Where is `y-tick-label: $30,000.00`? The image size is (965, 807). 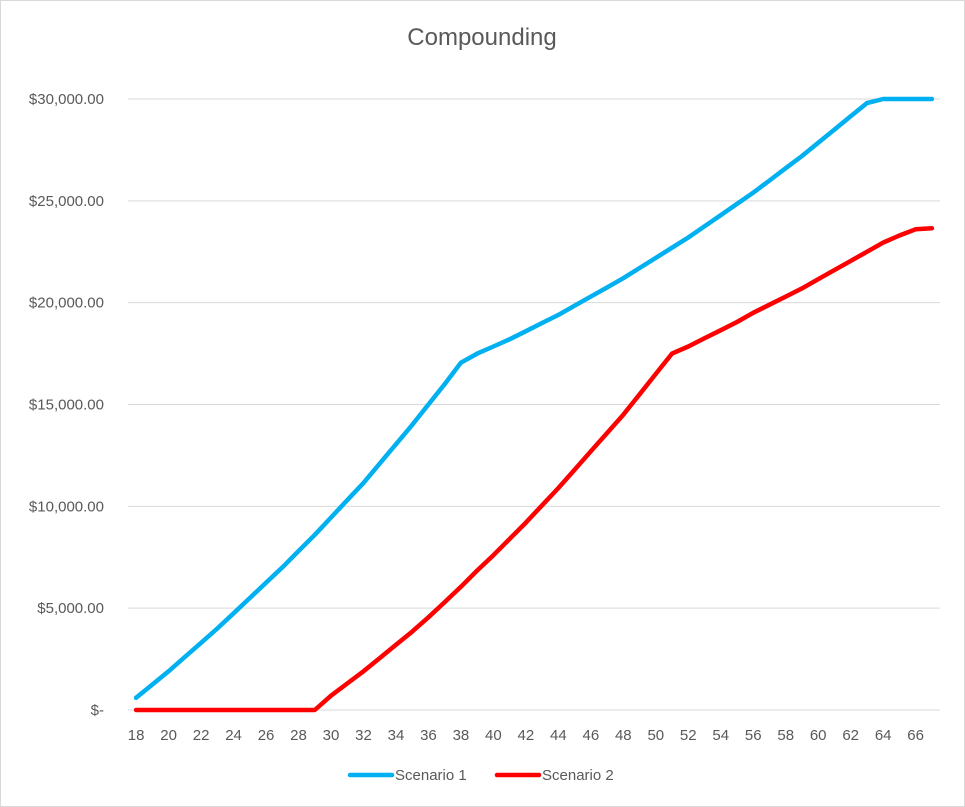 y-tick-label: $30,000.00 is located at coordinates (66, 99).